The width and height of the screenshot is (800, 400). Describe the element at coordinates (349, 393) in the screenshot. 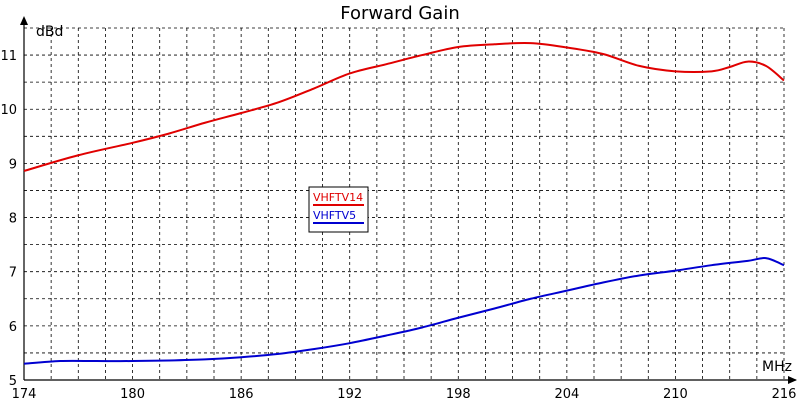

I see `x-tick-label: 192` at that location.